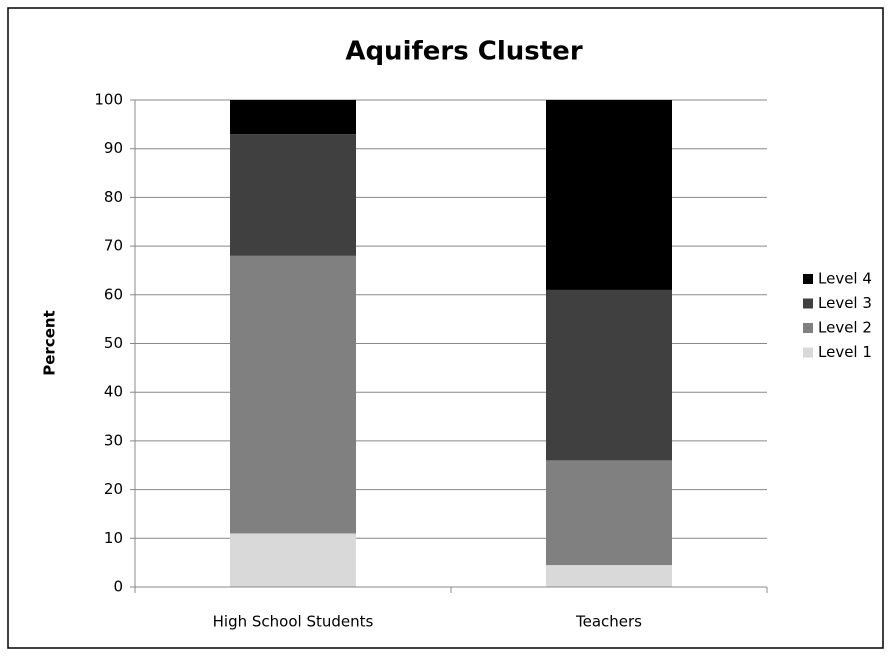 The width and height of the screenshot is (892, 656). Describe the element at coordinates (118, 587) in the screenshot. I see `y-tick-label: 0` at that location.